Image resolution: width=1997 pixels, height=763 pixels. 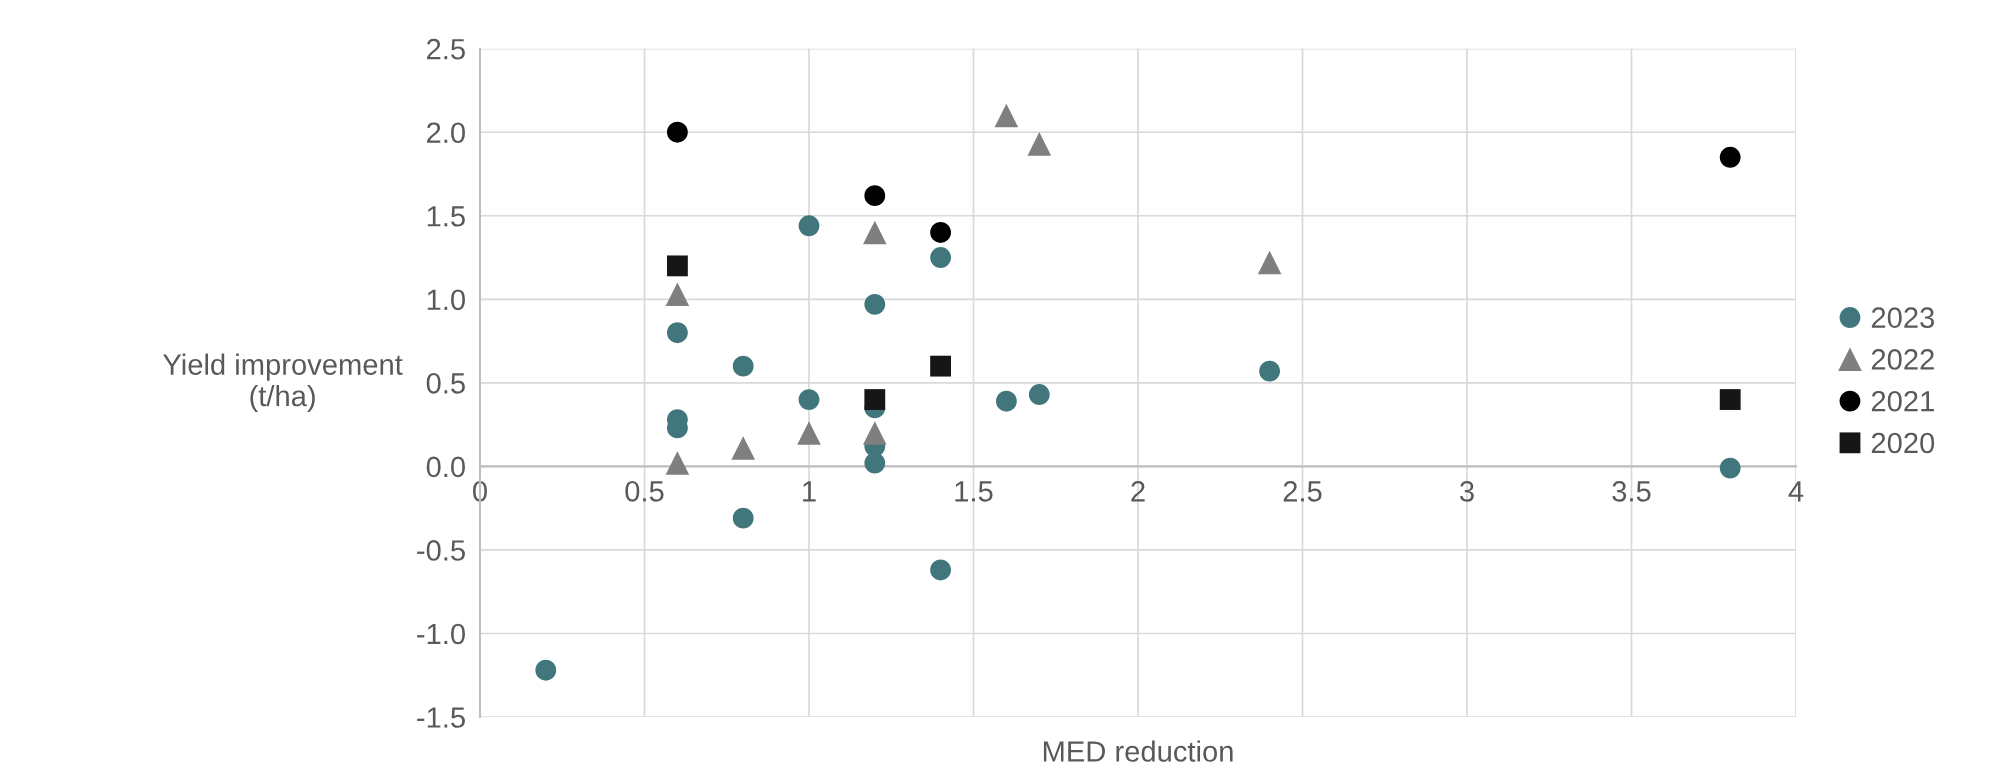 I want to click on legend-label: 2021, so click(x=1902, y=401).